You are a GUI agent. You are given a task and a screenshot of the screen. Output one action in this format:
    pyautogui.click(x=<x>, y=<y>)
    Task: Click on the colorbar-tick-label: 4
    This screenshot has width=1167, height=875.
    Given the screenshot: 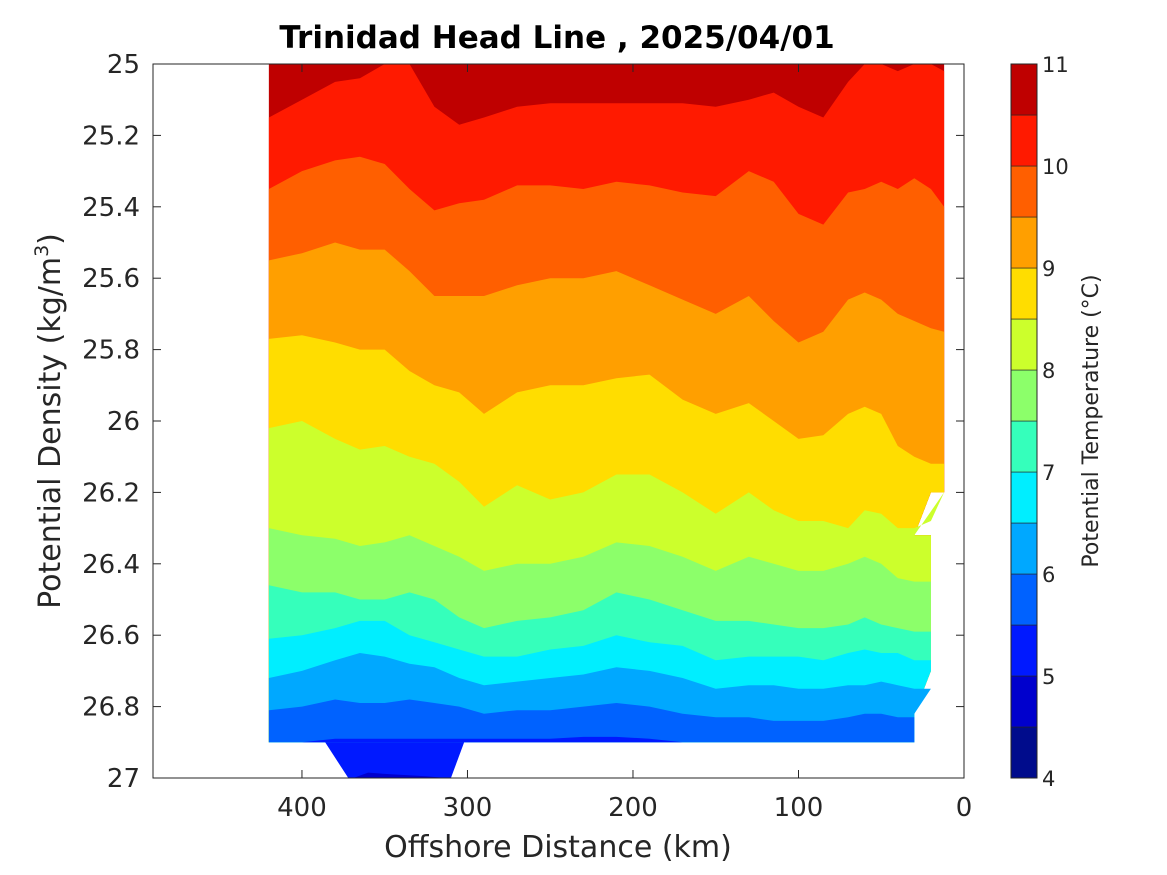 What is the action you would take?
    pyautogui.click(x=1048, y=779)
    